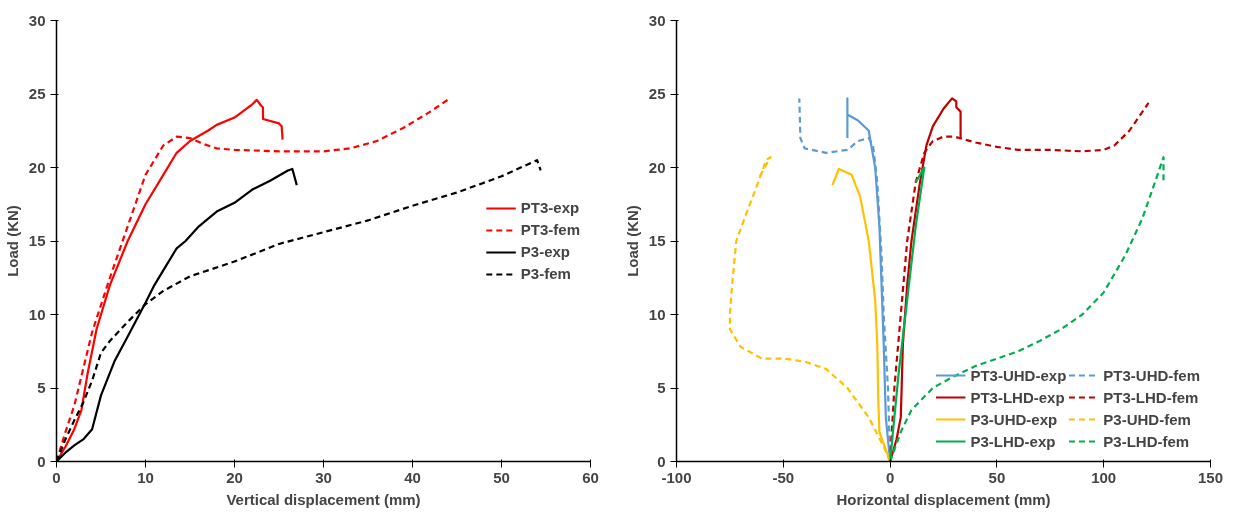 The image size is (1252, 516). Describe the element at coordinates (1210, 477) in the screenshot. I see `x-tick-label: 150` at that location.